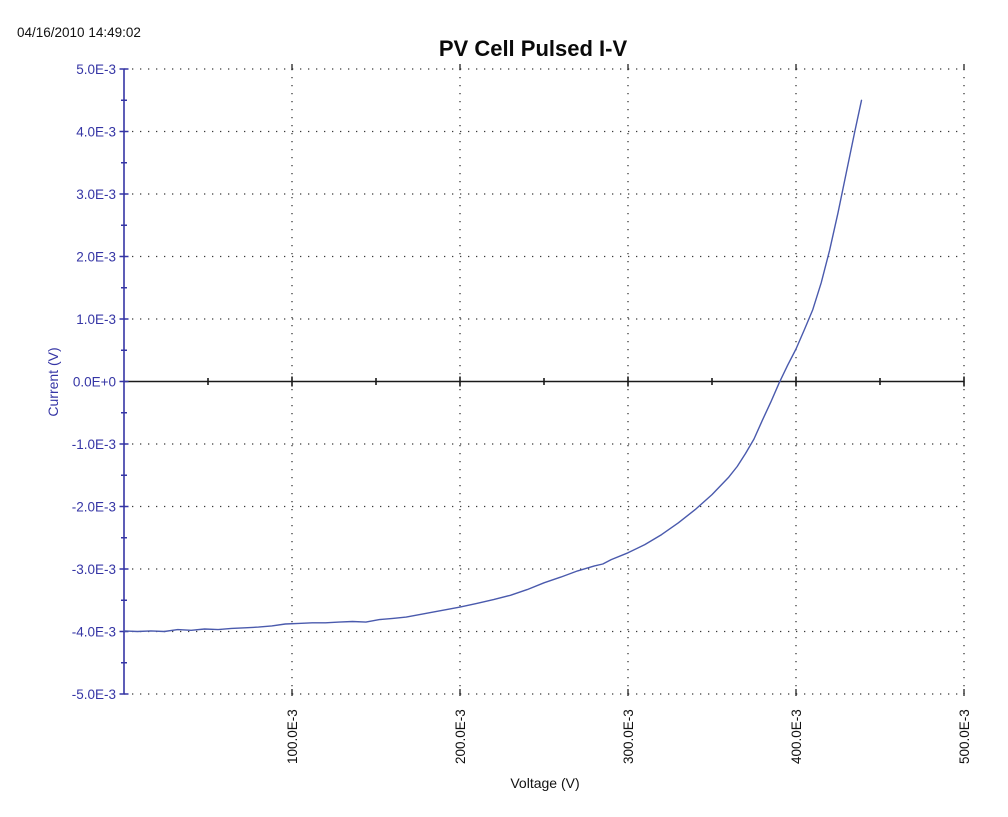 This screenshot has width=1008, height=817. I want to click on y-tick-label: -1.0E-3, so click(94, 444).